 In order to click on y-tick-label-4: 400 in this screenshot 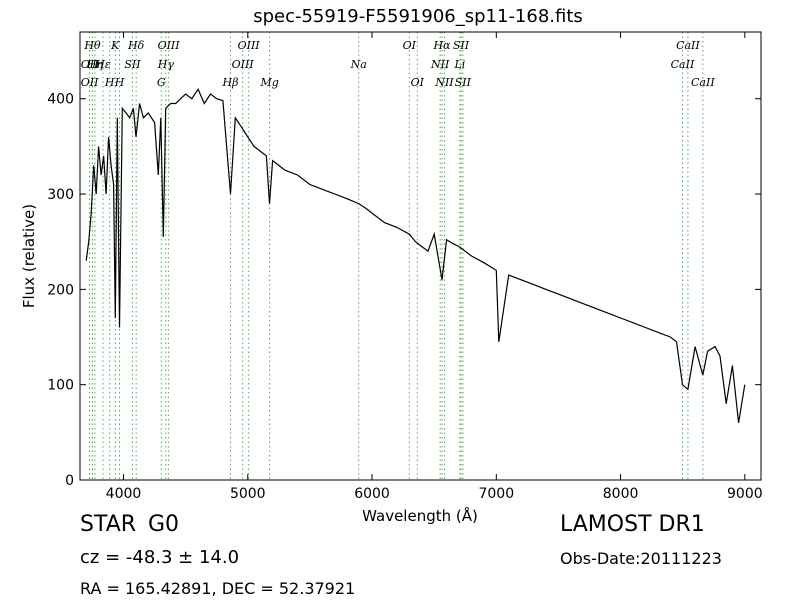, I will do `click(60, 100)`.